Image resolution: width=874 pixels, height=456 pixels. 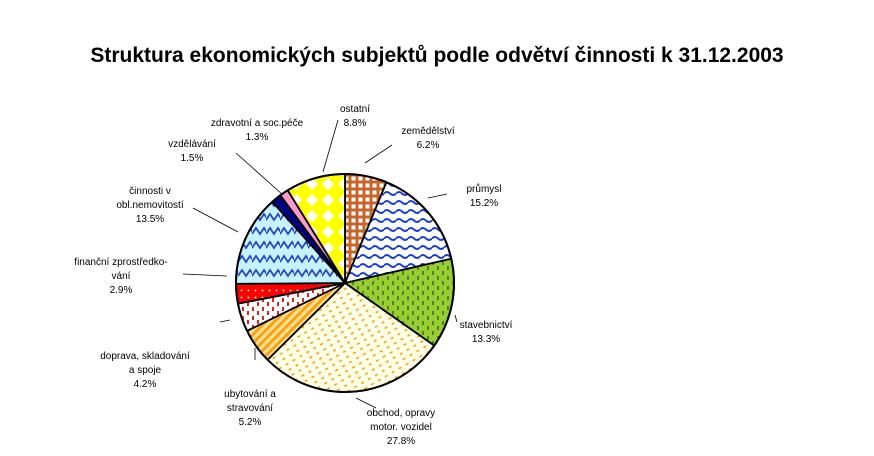 What do you see at coordinates (192, 151) in the screenshot?
I see `slice-label-vzd-l-v-n: vzdělávání 1.5%` at bounding box center [192, 151].